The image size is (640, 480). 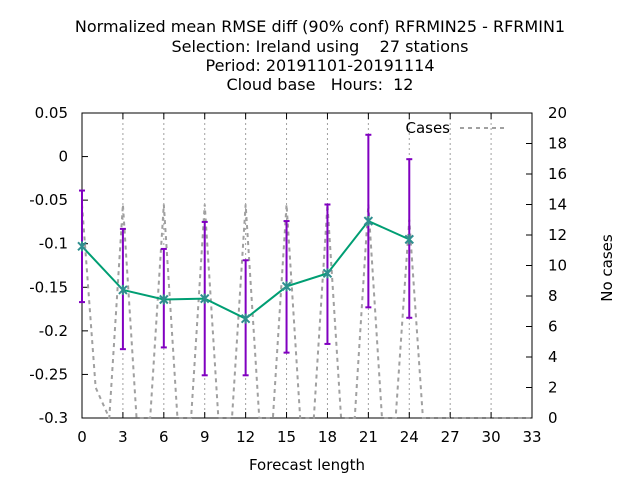 I want to click on legend-label: Cases, so click(x=427, y=128).